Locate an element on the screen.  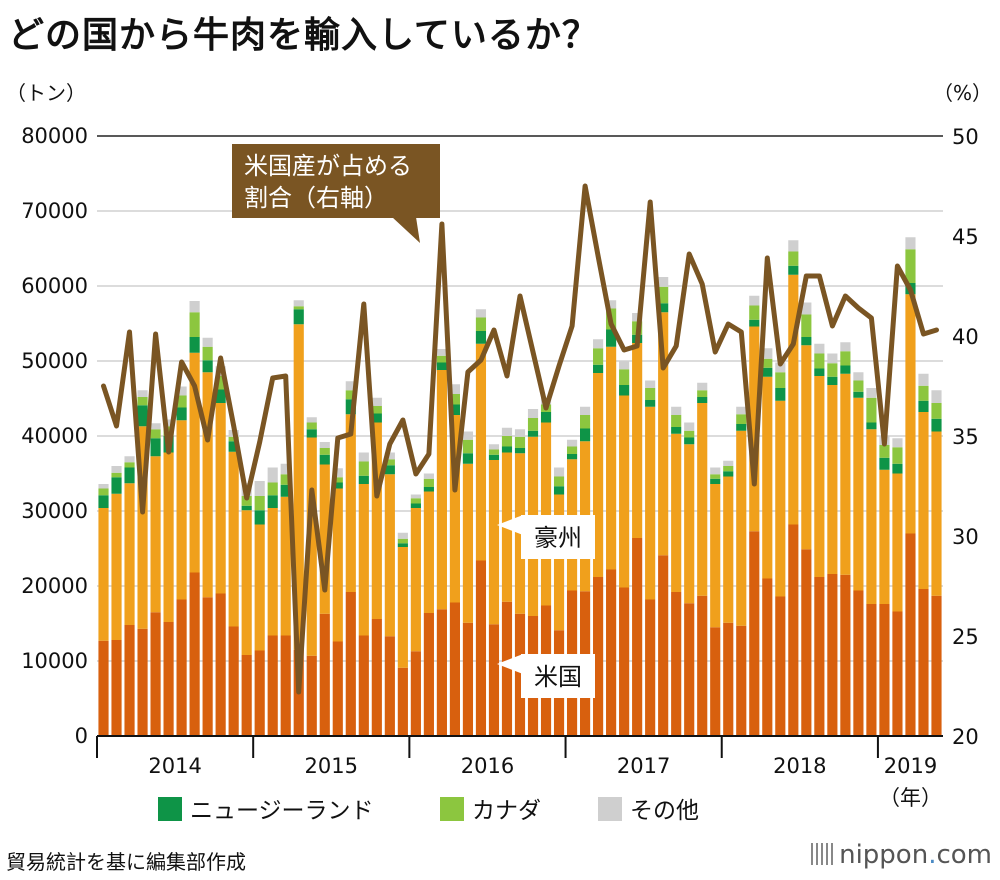
brand-name: nippon is located at coordinates (884, 855).